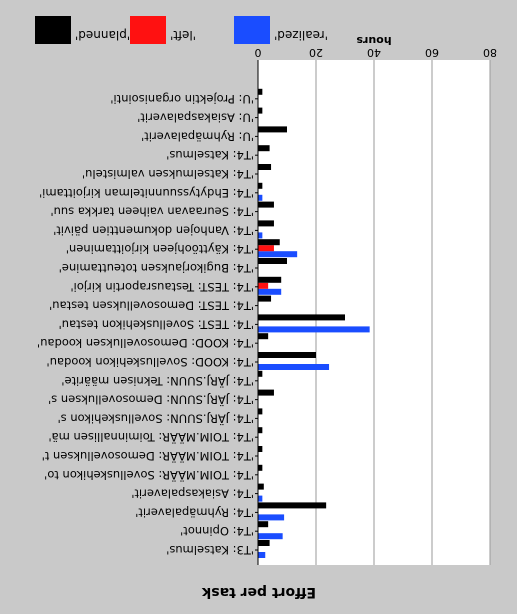  Describe the element at coordinates (148, 456) in the screenshot. I see `category-label: 'T4: TOIM.MÄÄR: Demosovelluksen t'` at that location.